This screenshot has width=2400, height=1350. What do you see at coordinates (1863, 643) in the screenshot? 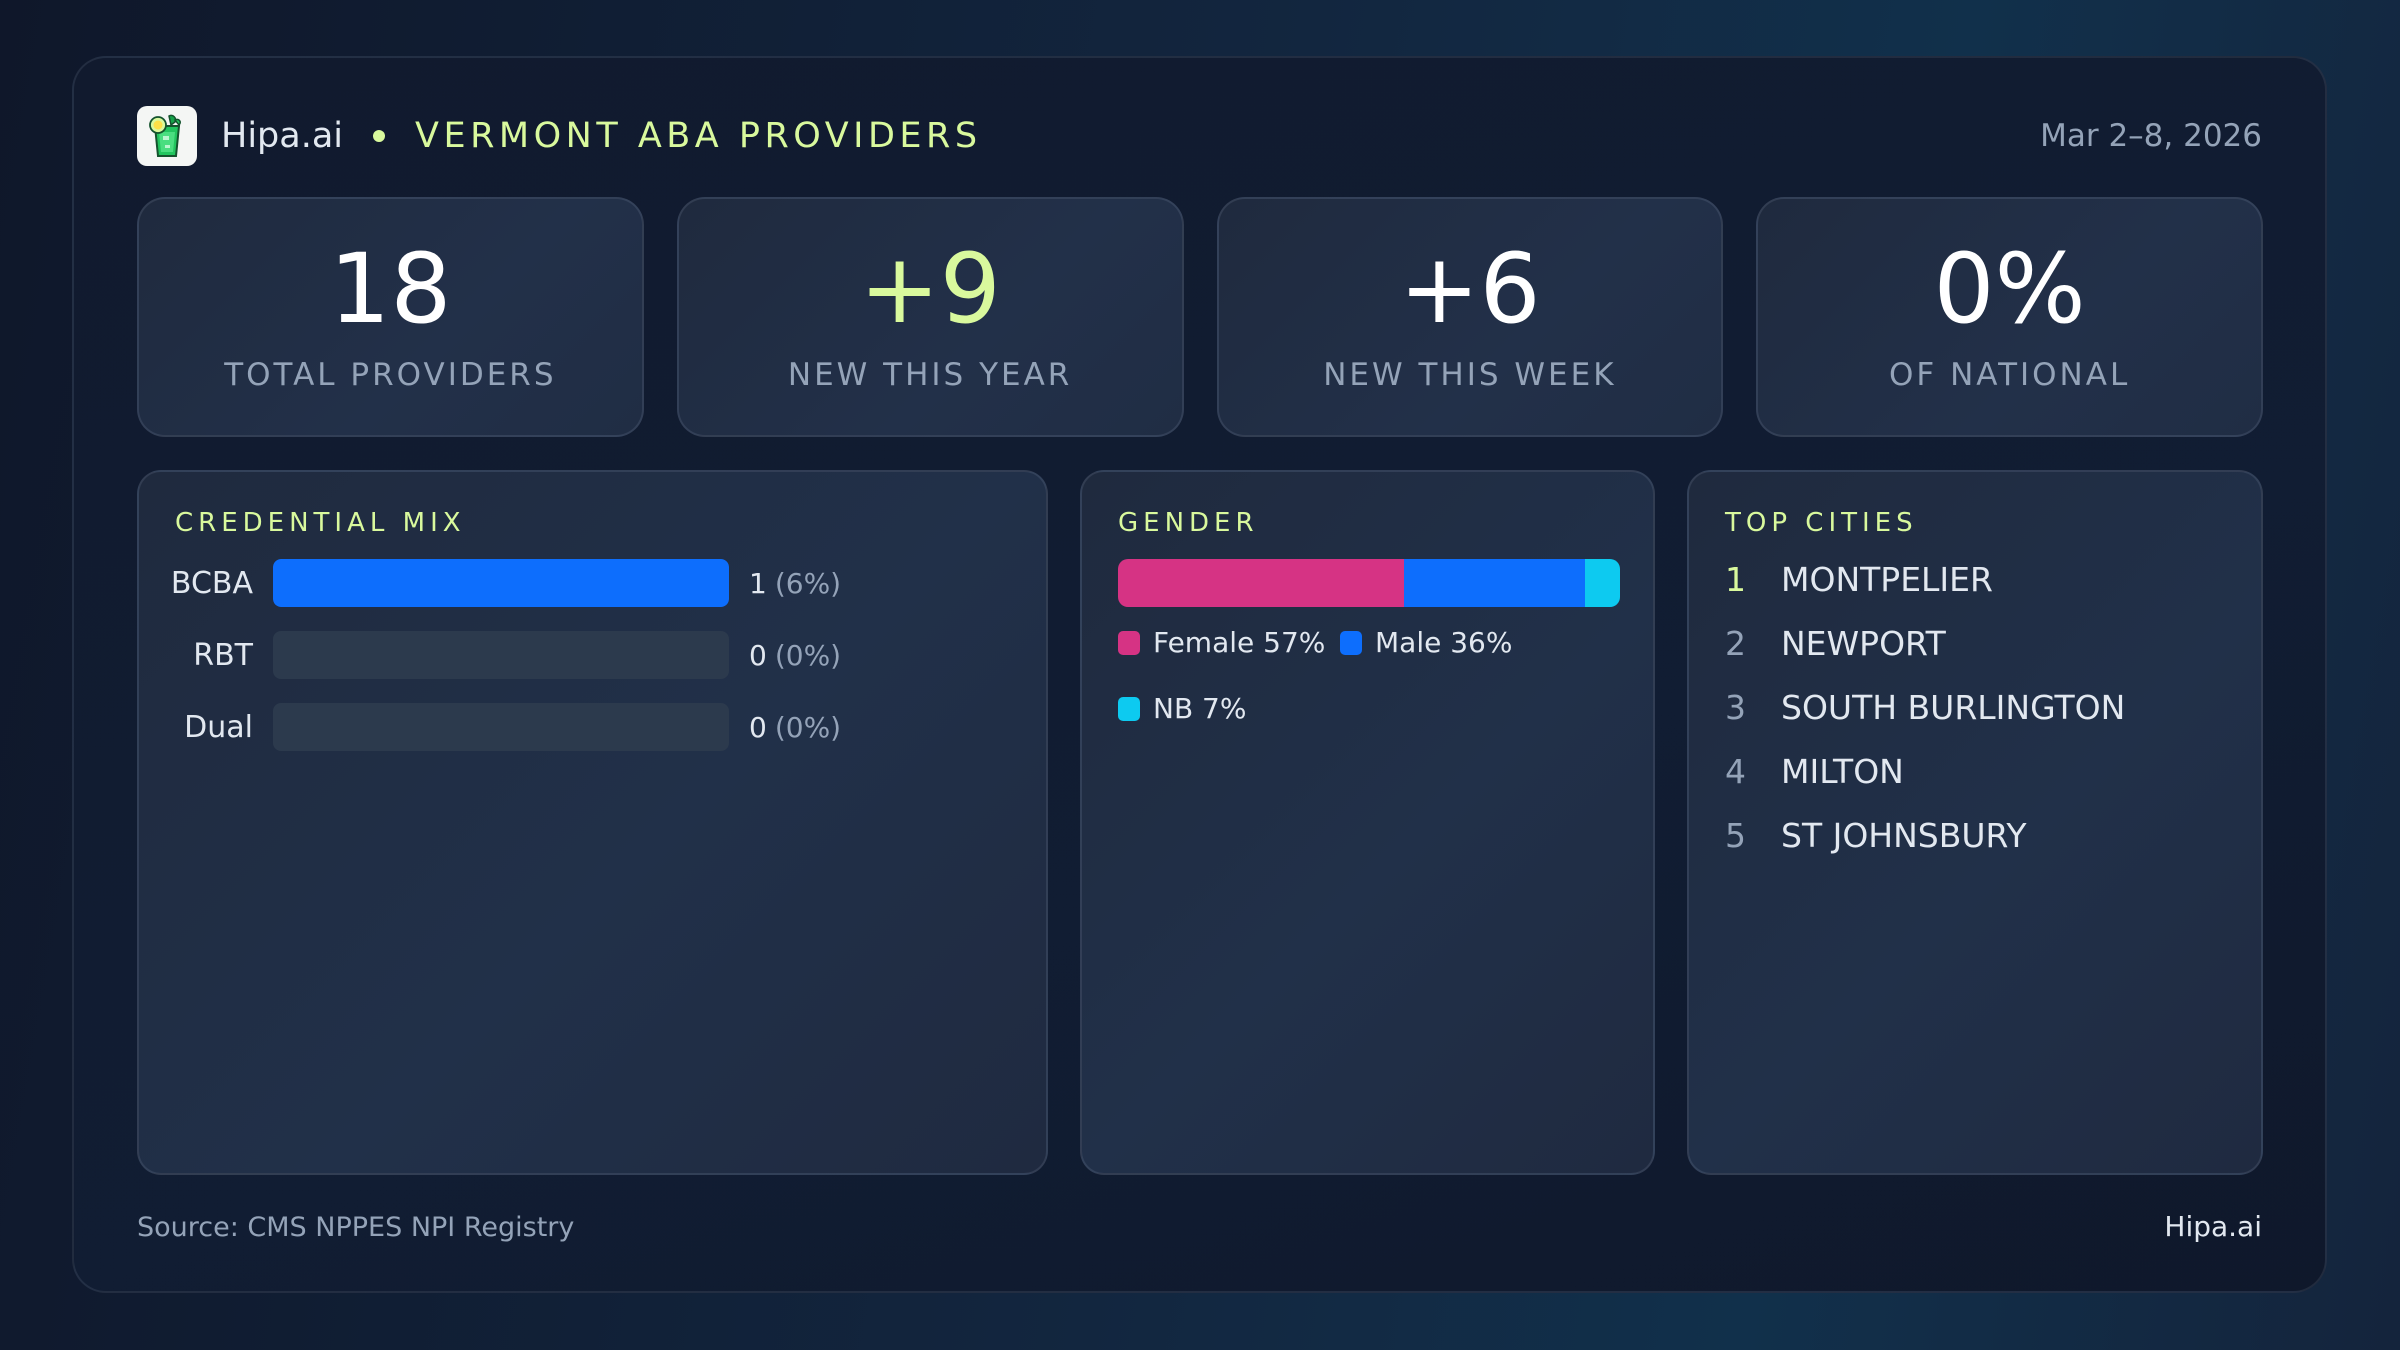
I see `city-name: NEWPORT` at bounding box center [1863, 643].